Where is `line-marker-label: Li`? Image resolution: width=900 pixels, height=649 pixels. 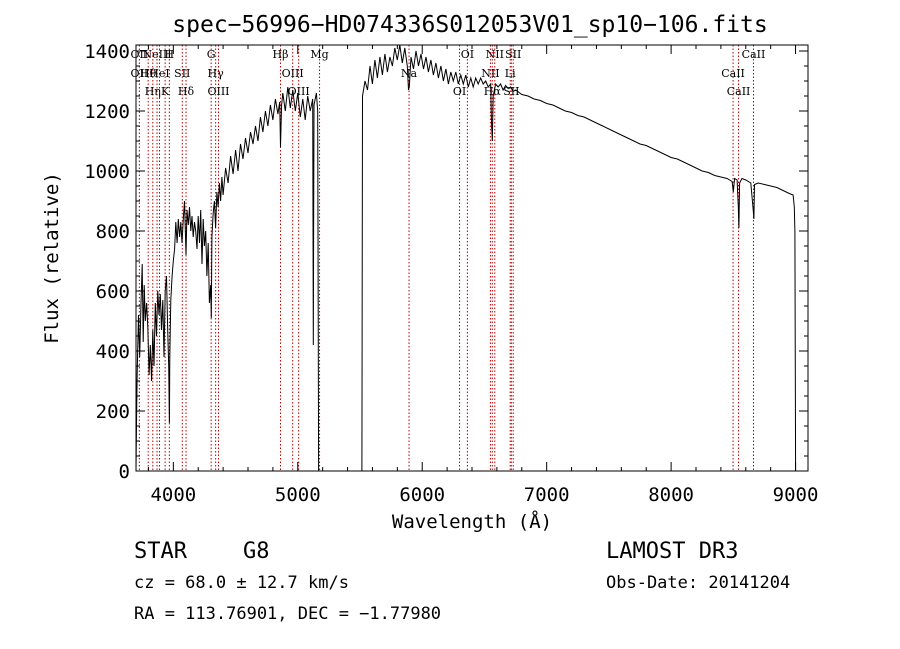
line-marker-label: Li is located at coordinates (510, 73).